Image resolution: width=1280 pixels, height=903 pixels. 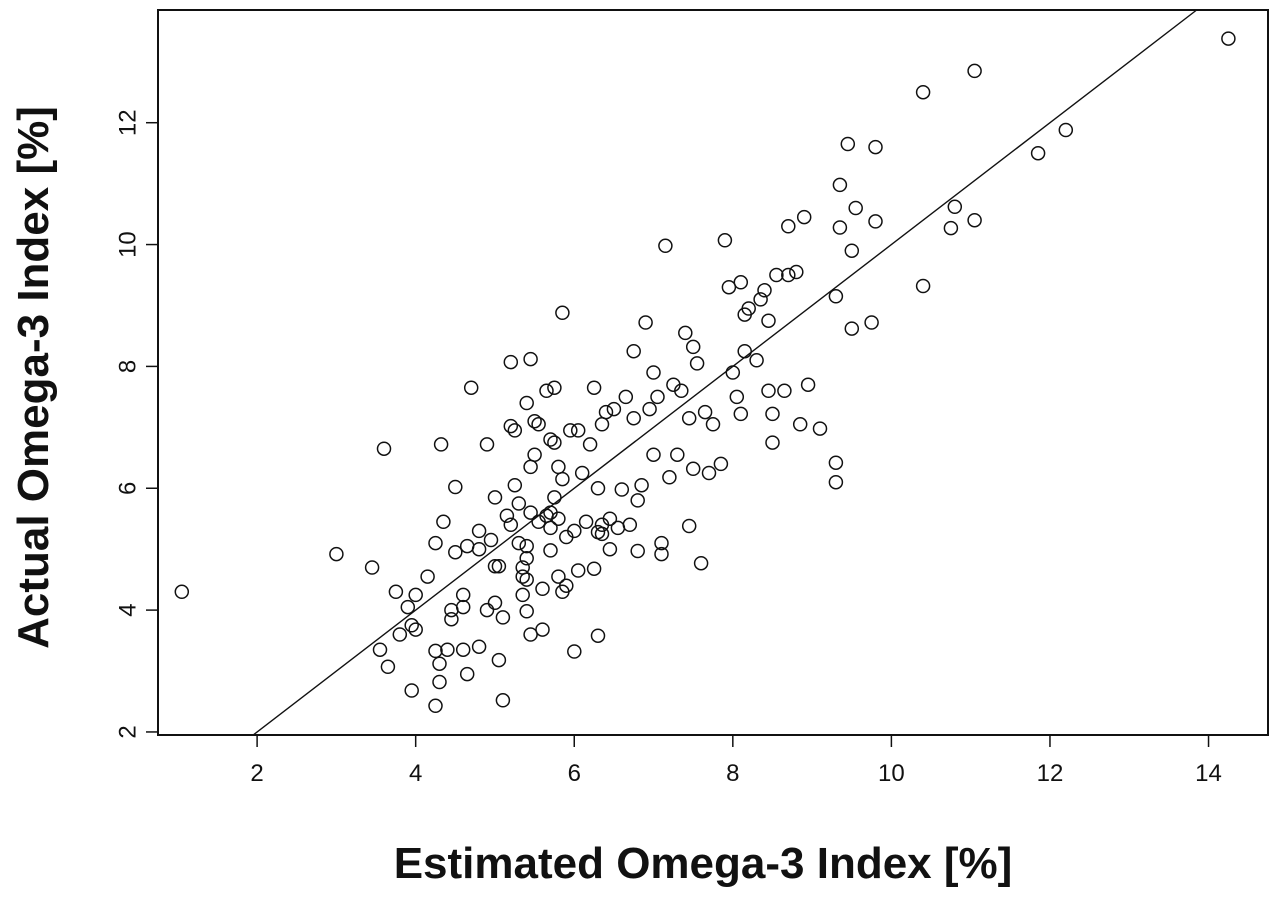 I want to click on y-tick-label: 12, so click(x=128, y=122).